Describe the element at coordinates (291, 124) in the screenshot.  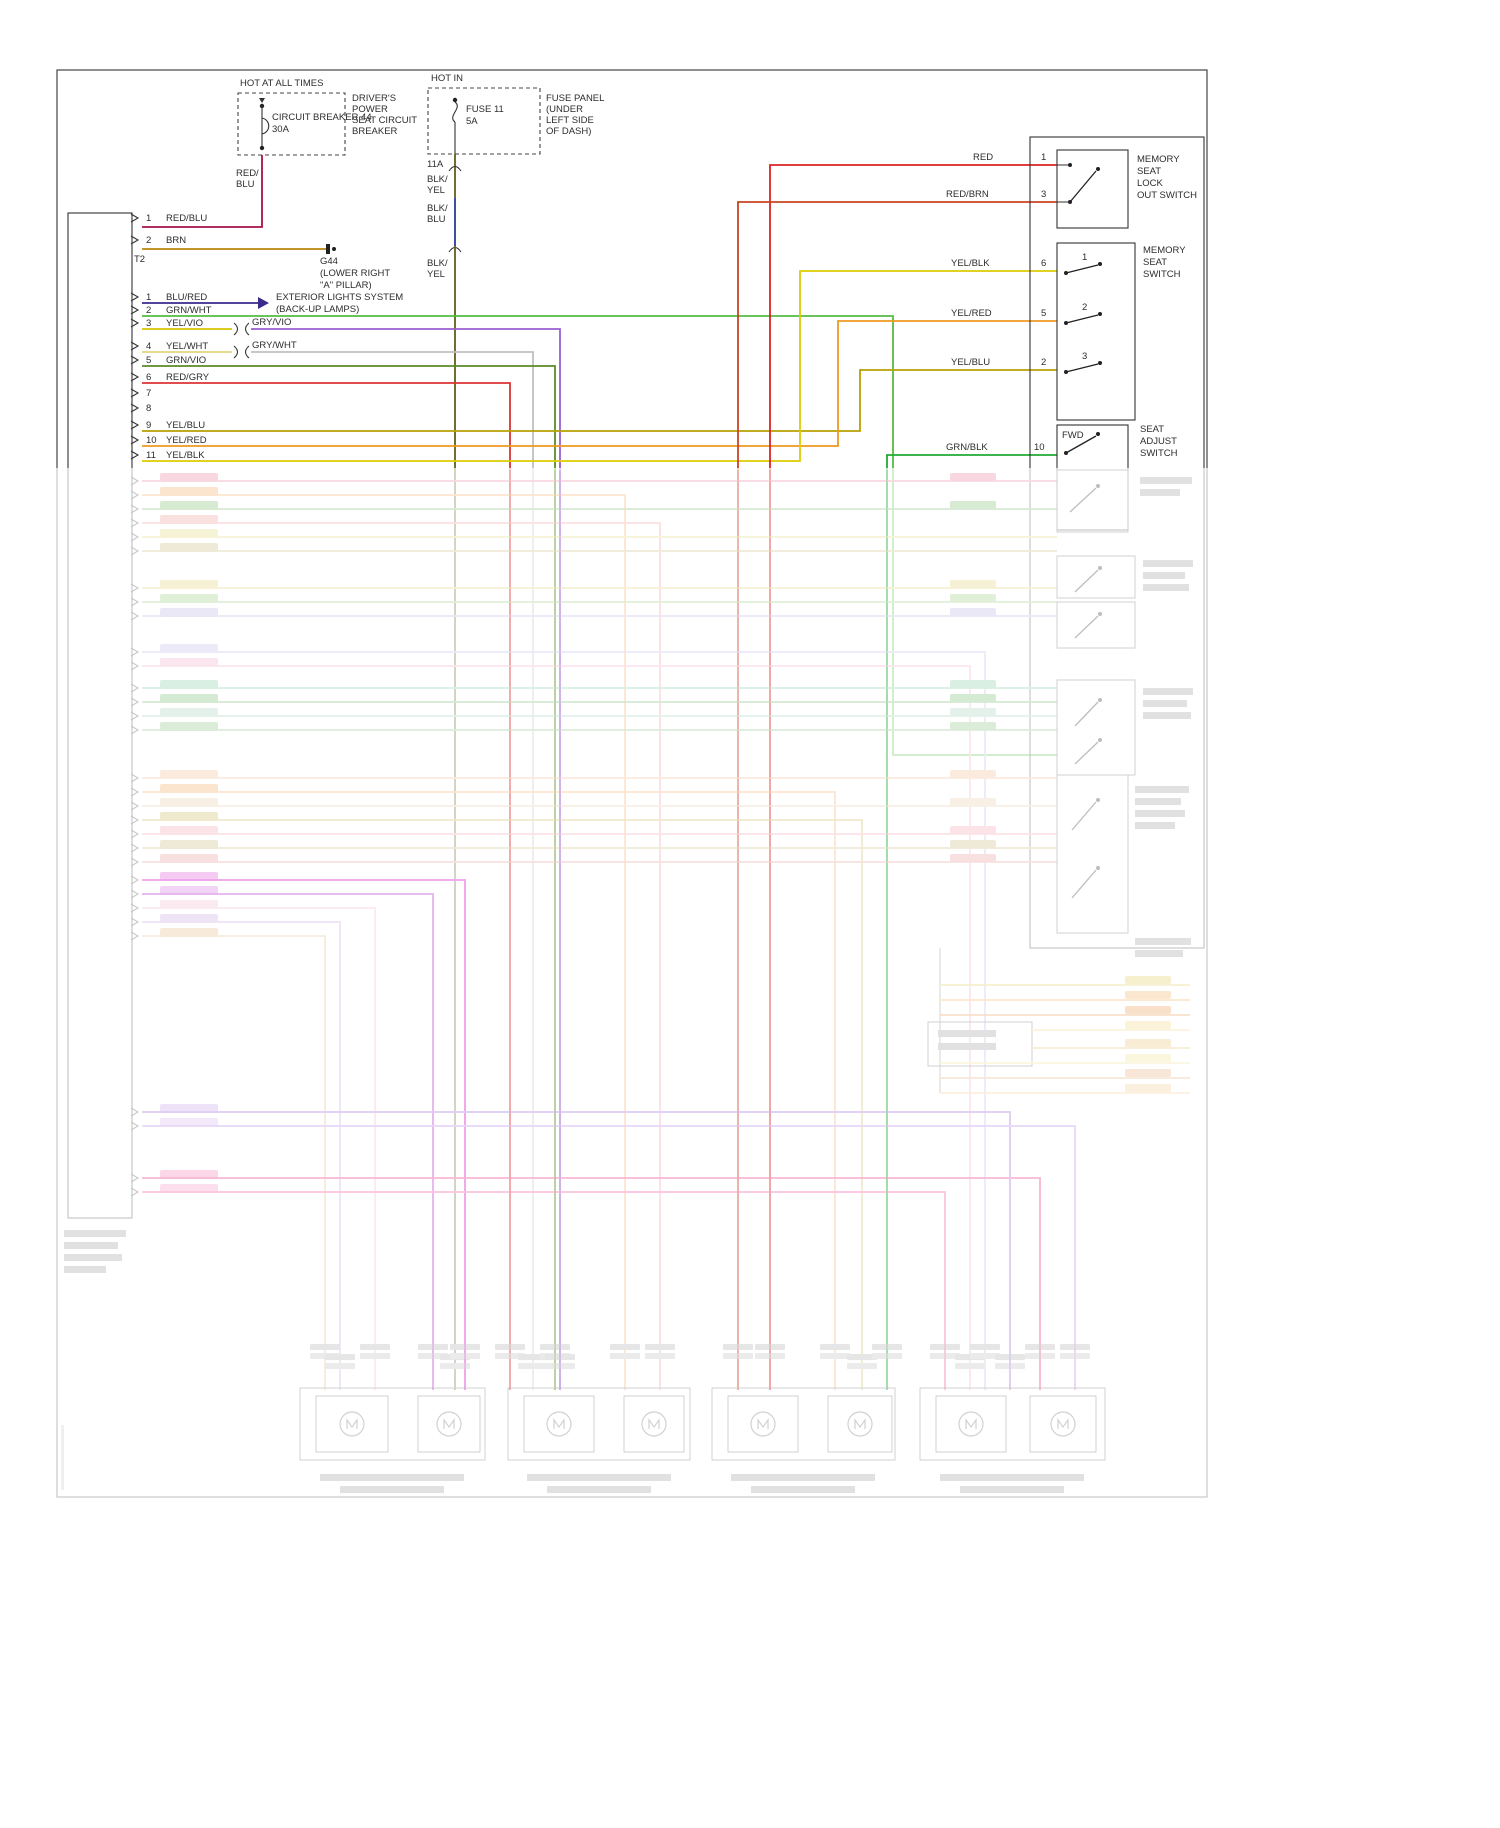
I see `circuit-breaker-box` at that location.